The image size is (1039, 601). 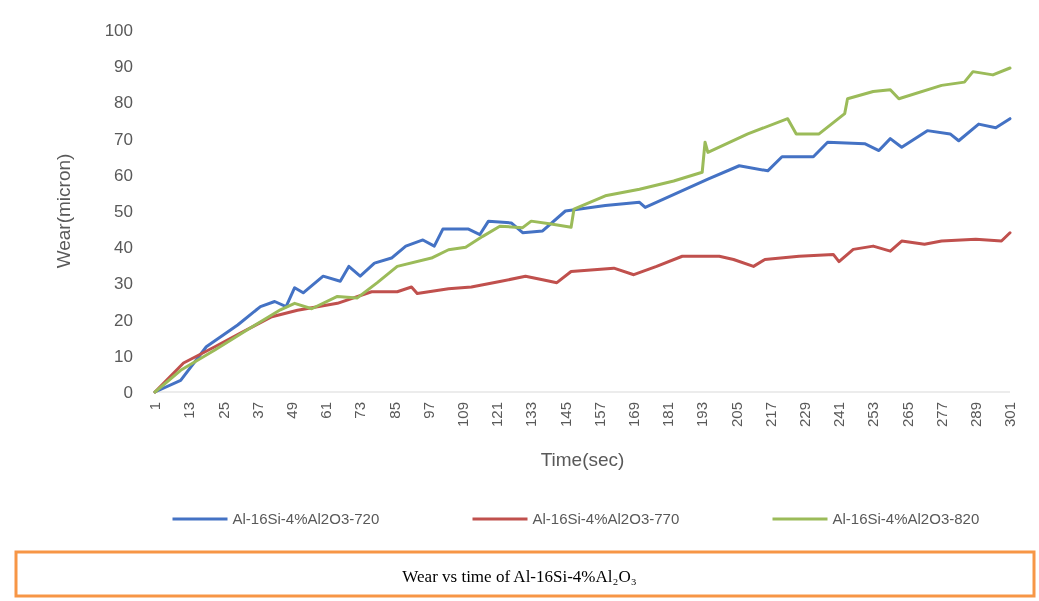 What do you see at coordinates (582, 459) in the screenshot?
I see `x-axis-title: Time(sec)` at bounding box center [582, 459].